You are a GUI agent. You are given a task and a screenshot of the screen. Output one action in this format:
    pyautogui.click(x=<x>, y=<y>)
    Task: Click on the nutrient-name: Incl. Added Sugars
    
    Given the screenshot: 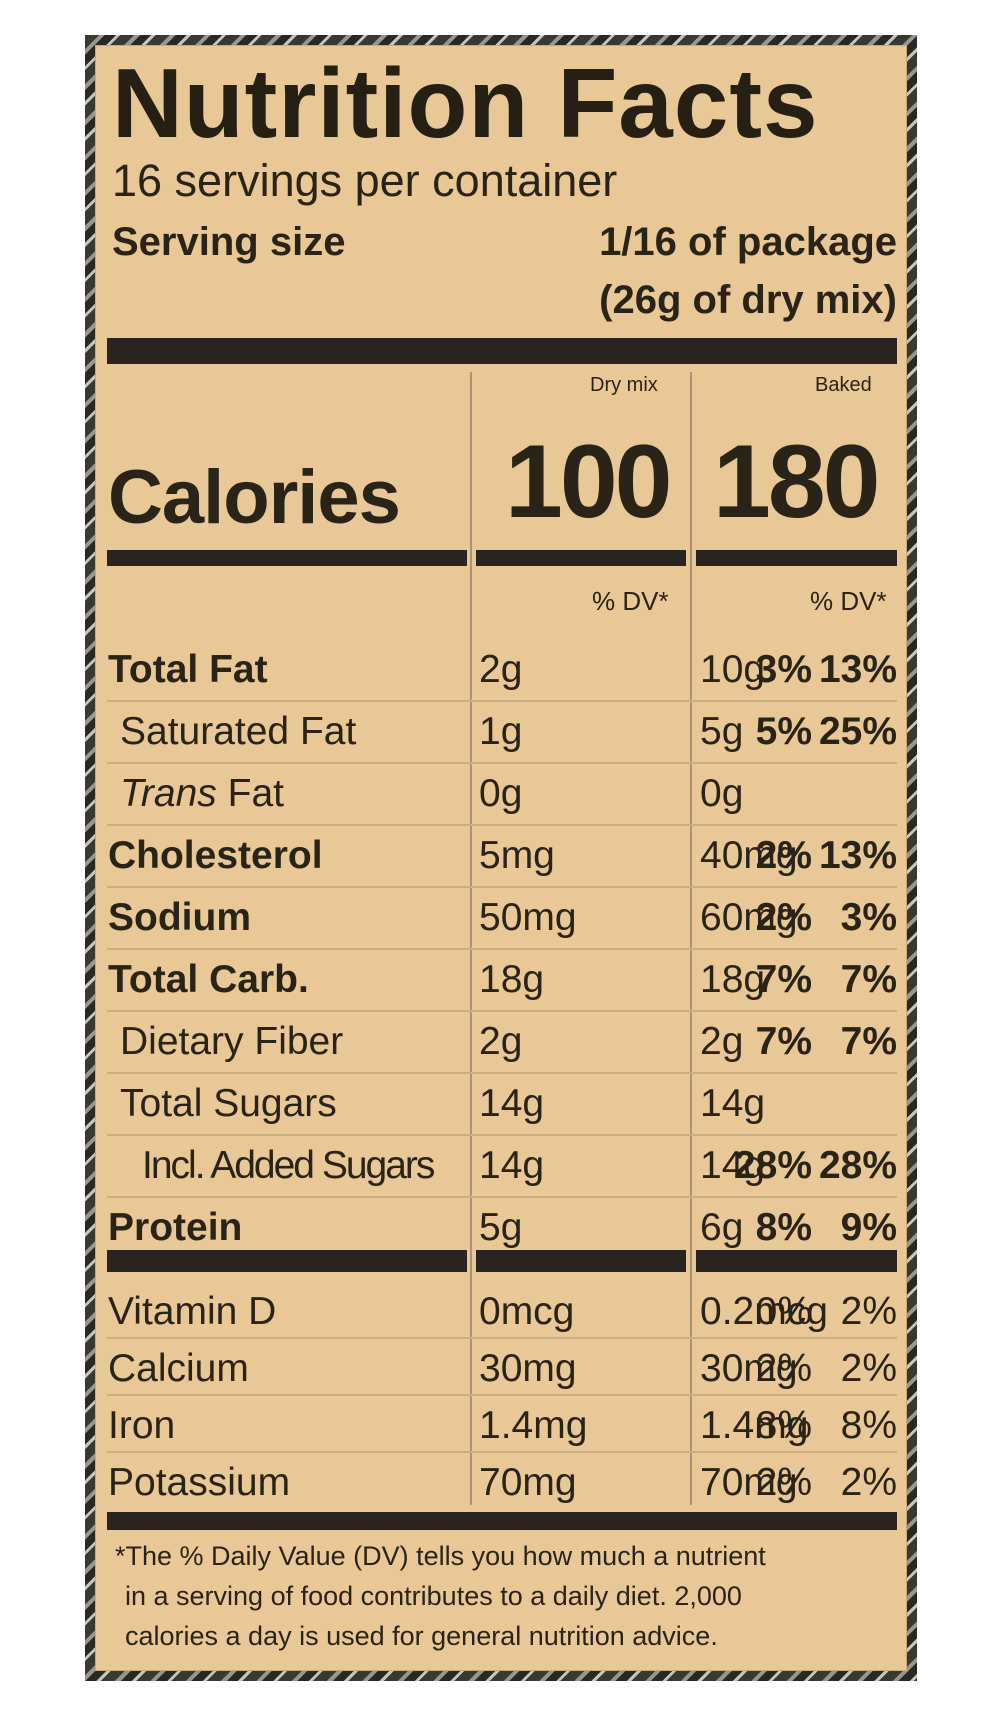 What is the action you would take?
    pyautogui.click(x=288, y=1165)
    